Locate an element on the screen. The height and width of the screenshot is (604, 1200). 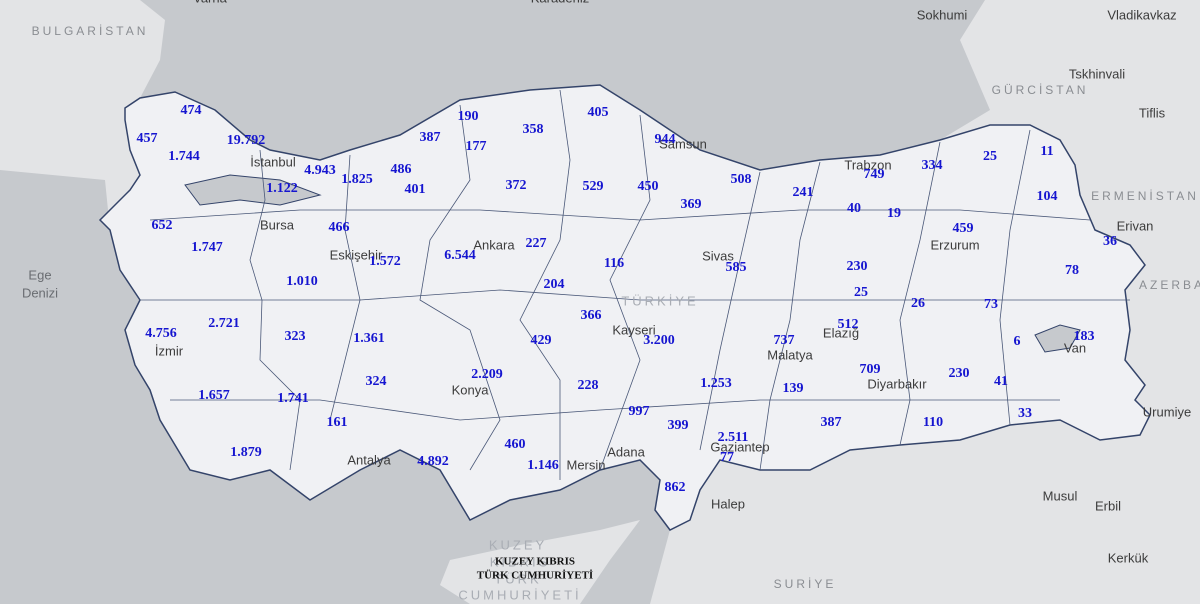
province-count: 177 is located at coordinates (476, 146).